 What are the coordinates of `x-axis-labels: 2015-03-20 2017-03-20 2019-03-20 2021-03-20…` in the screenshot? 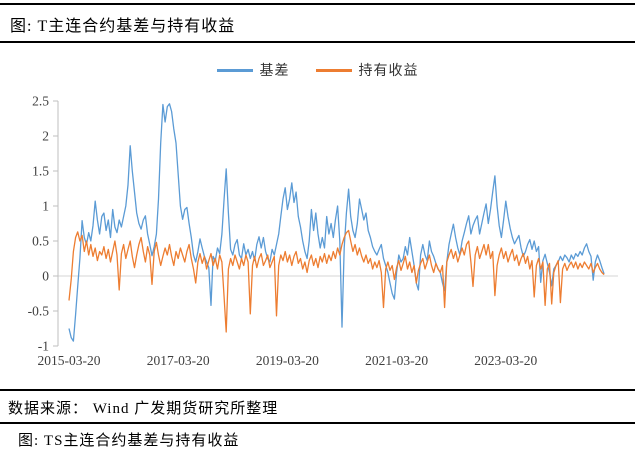 It's located at (288, 360).